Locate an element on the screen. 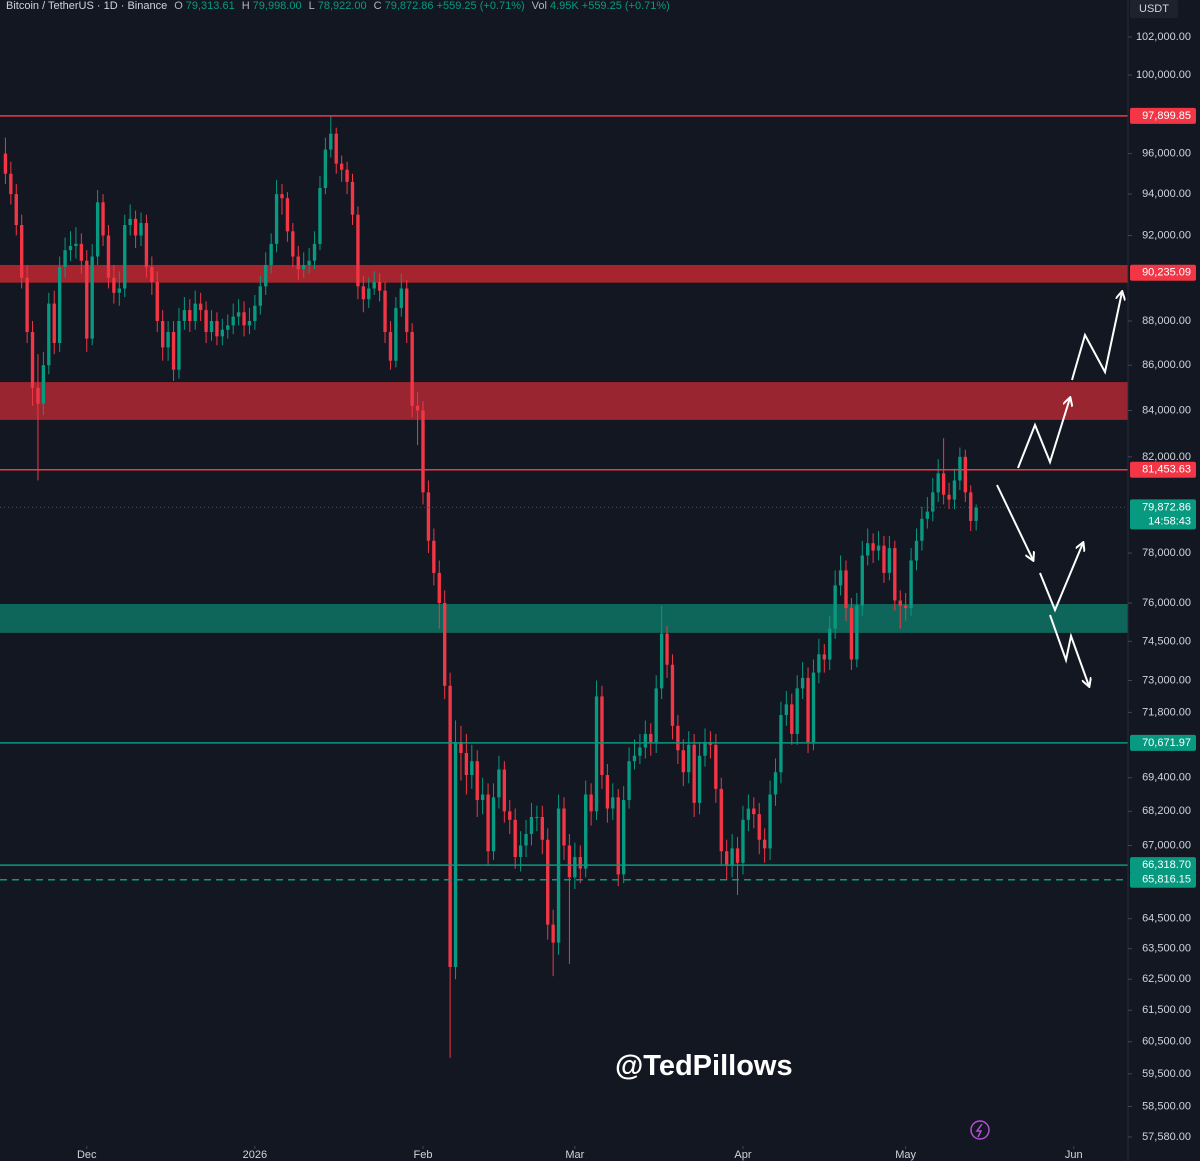 This screenshot has height=1161, width=1200. last-price-label: 79,872.86 is located at coordinates (1166, 507).